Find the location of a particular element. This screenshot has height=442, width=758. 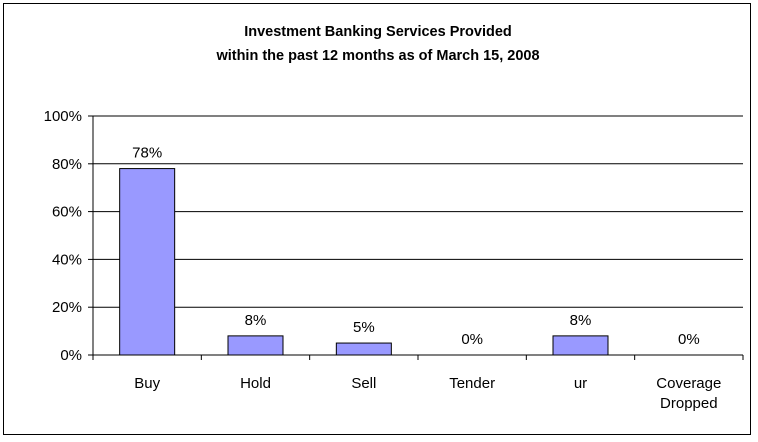

y-tick-labels: 0% 20% 40% 60% 80% 100% is located at coordinates (63, 236).